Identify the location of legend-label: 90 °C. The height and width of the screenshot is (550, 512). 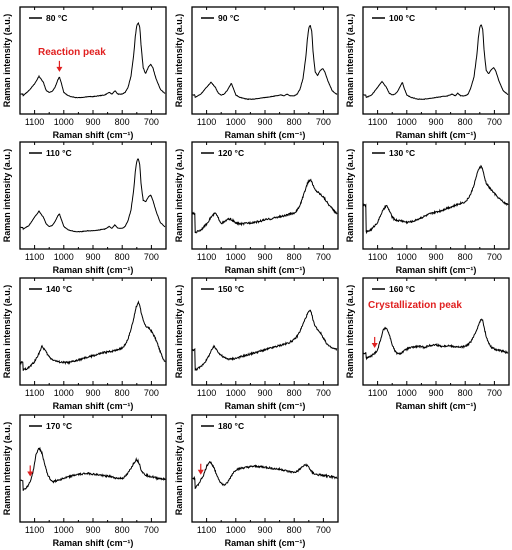
(228, 18).